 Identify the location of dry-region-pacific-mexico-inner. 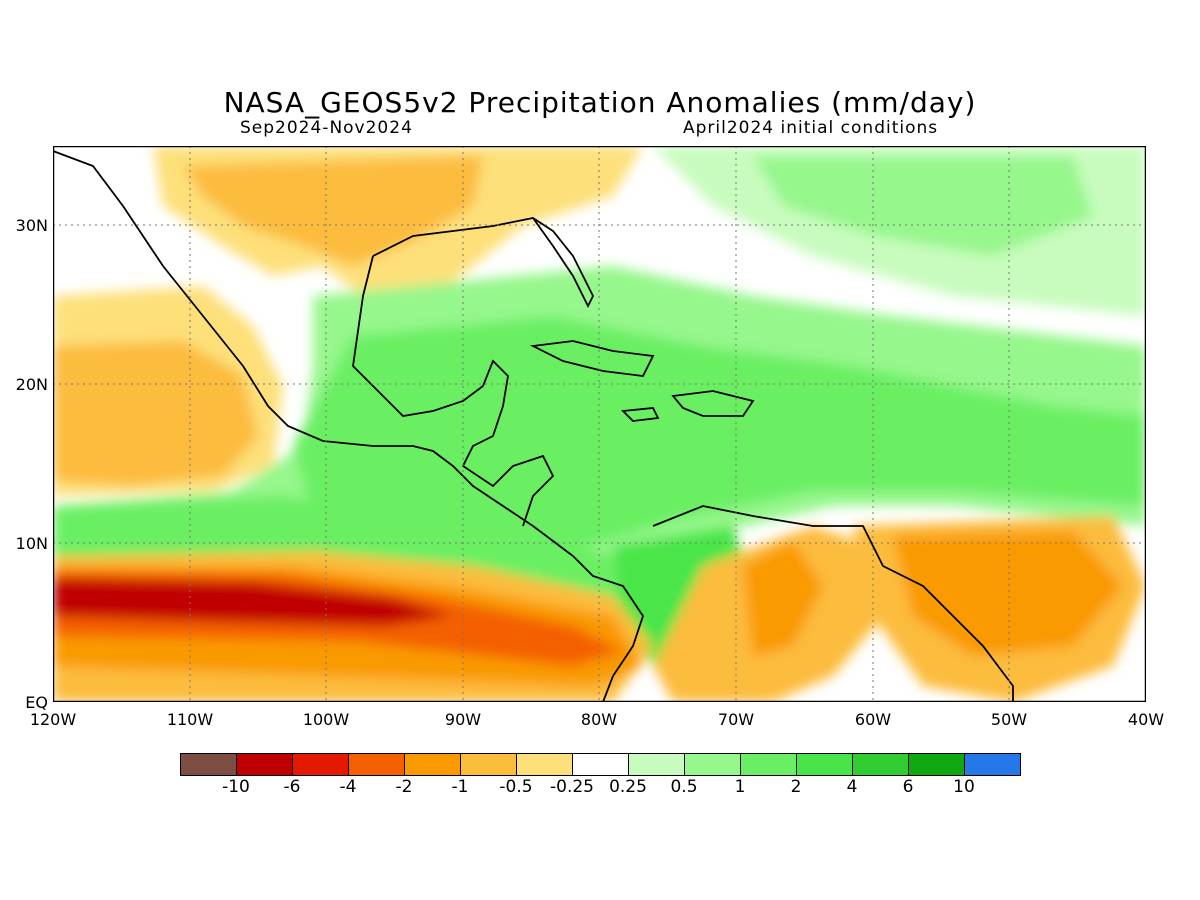
(155, 413).